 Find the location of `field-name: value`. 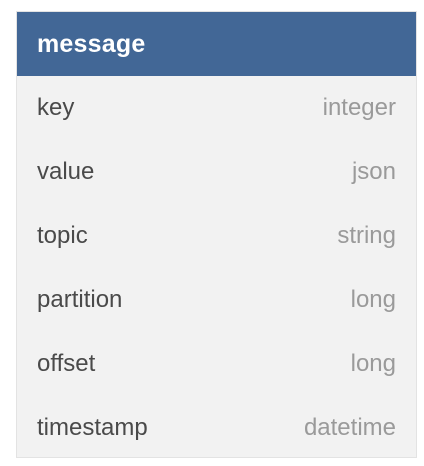

field-name: value is located at coordinates (66, 171).